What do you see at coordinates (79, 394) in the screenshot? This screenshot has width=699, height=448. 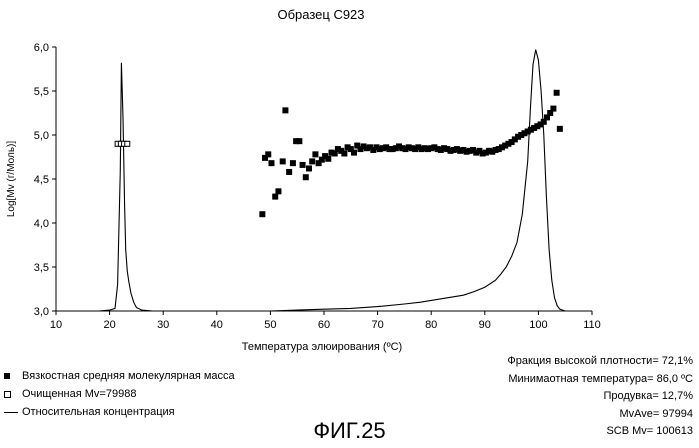 I see `legend-label: Очищенная Mv=79988` at bounding box center [79, 394].